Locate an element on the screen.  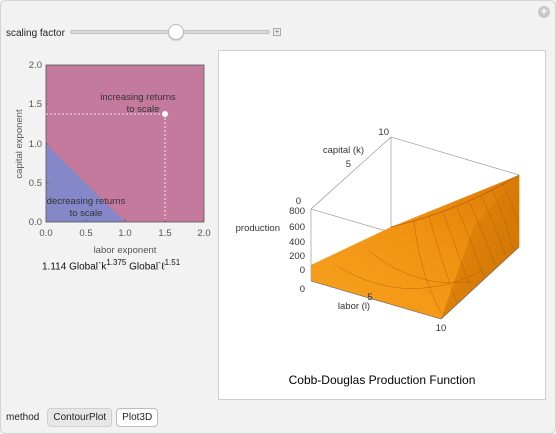
labor-tick: 10 is located at coordinates (441, 328).